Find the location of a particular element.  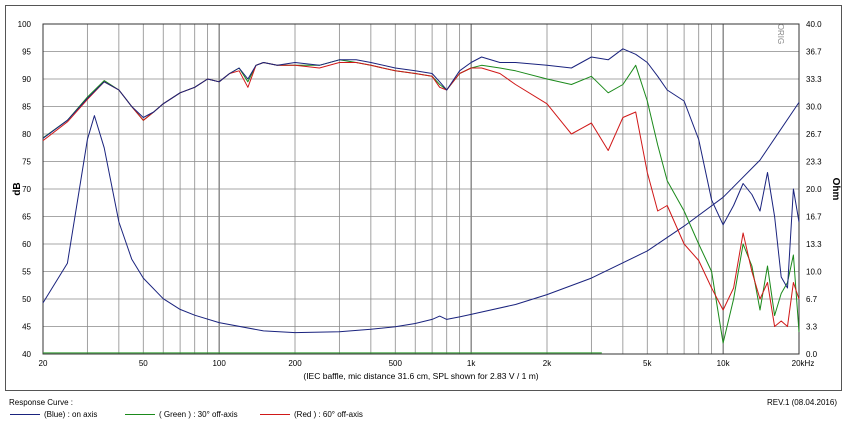

y-tick-label-right: 10.0 is located at coordinates (814, 272).